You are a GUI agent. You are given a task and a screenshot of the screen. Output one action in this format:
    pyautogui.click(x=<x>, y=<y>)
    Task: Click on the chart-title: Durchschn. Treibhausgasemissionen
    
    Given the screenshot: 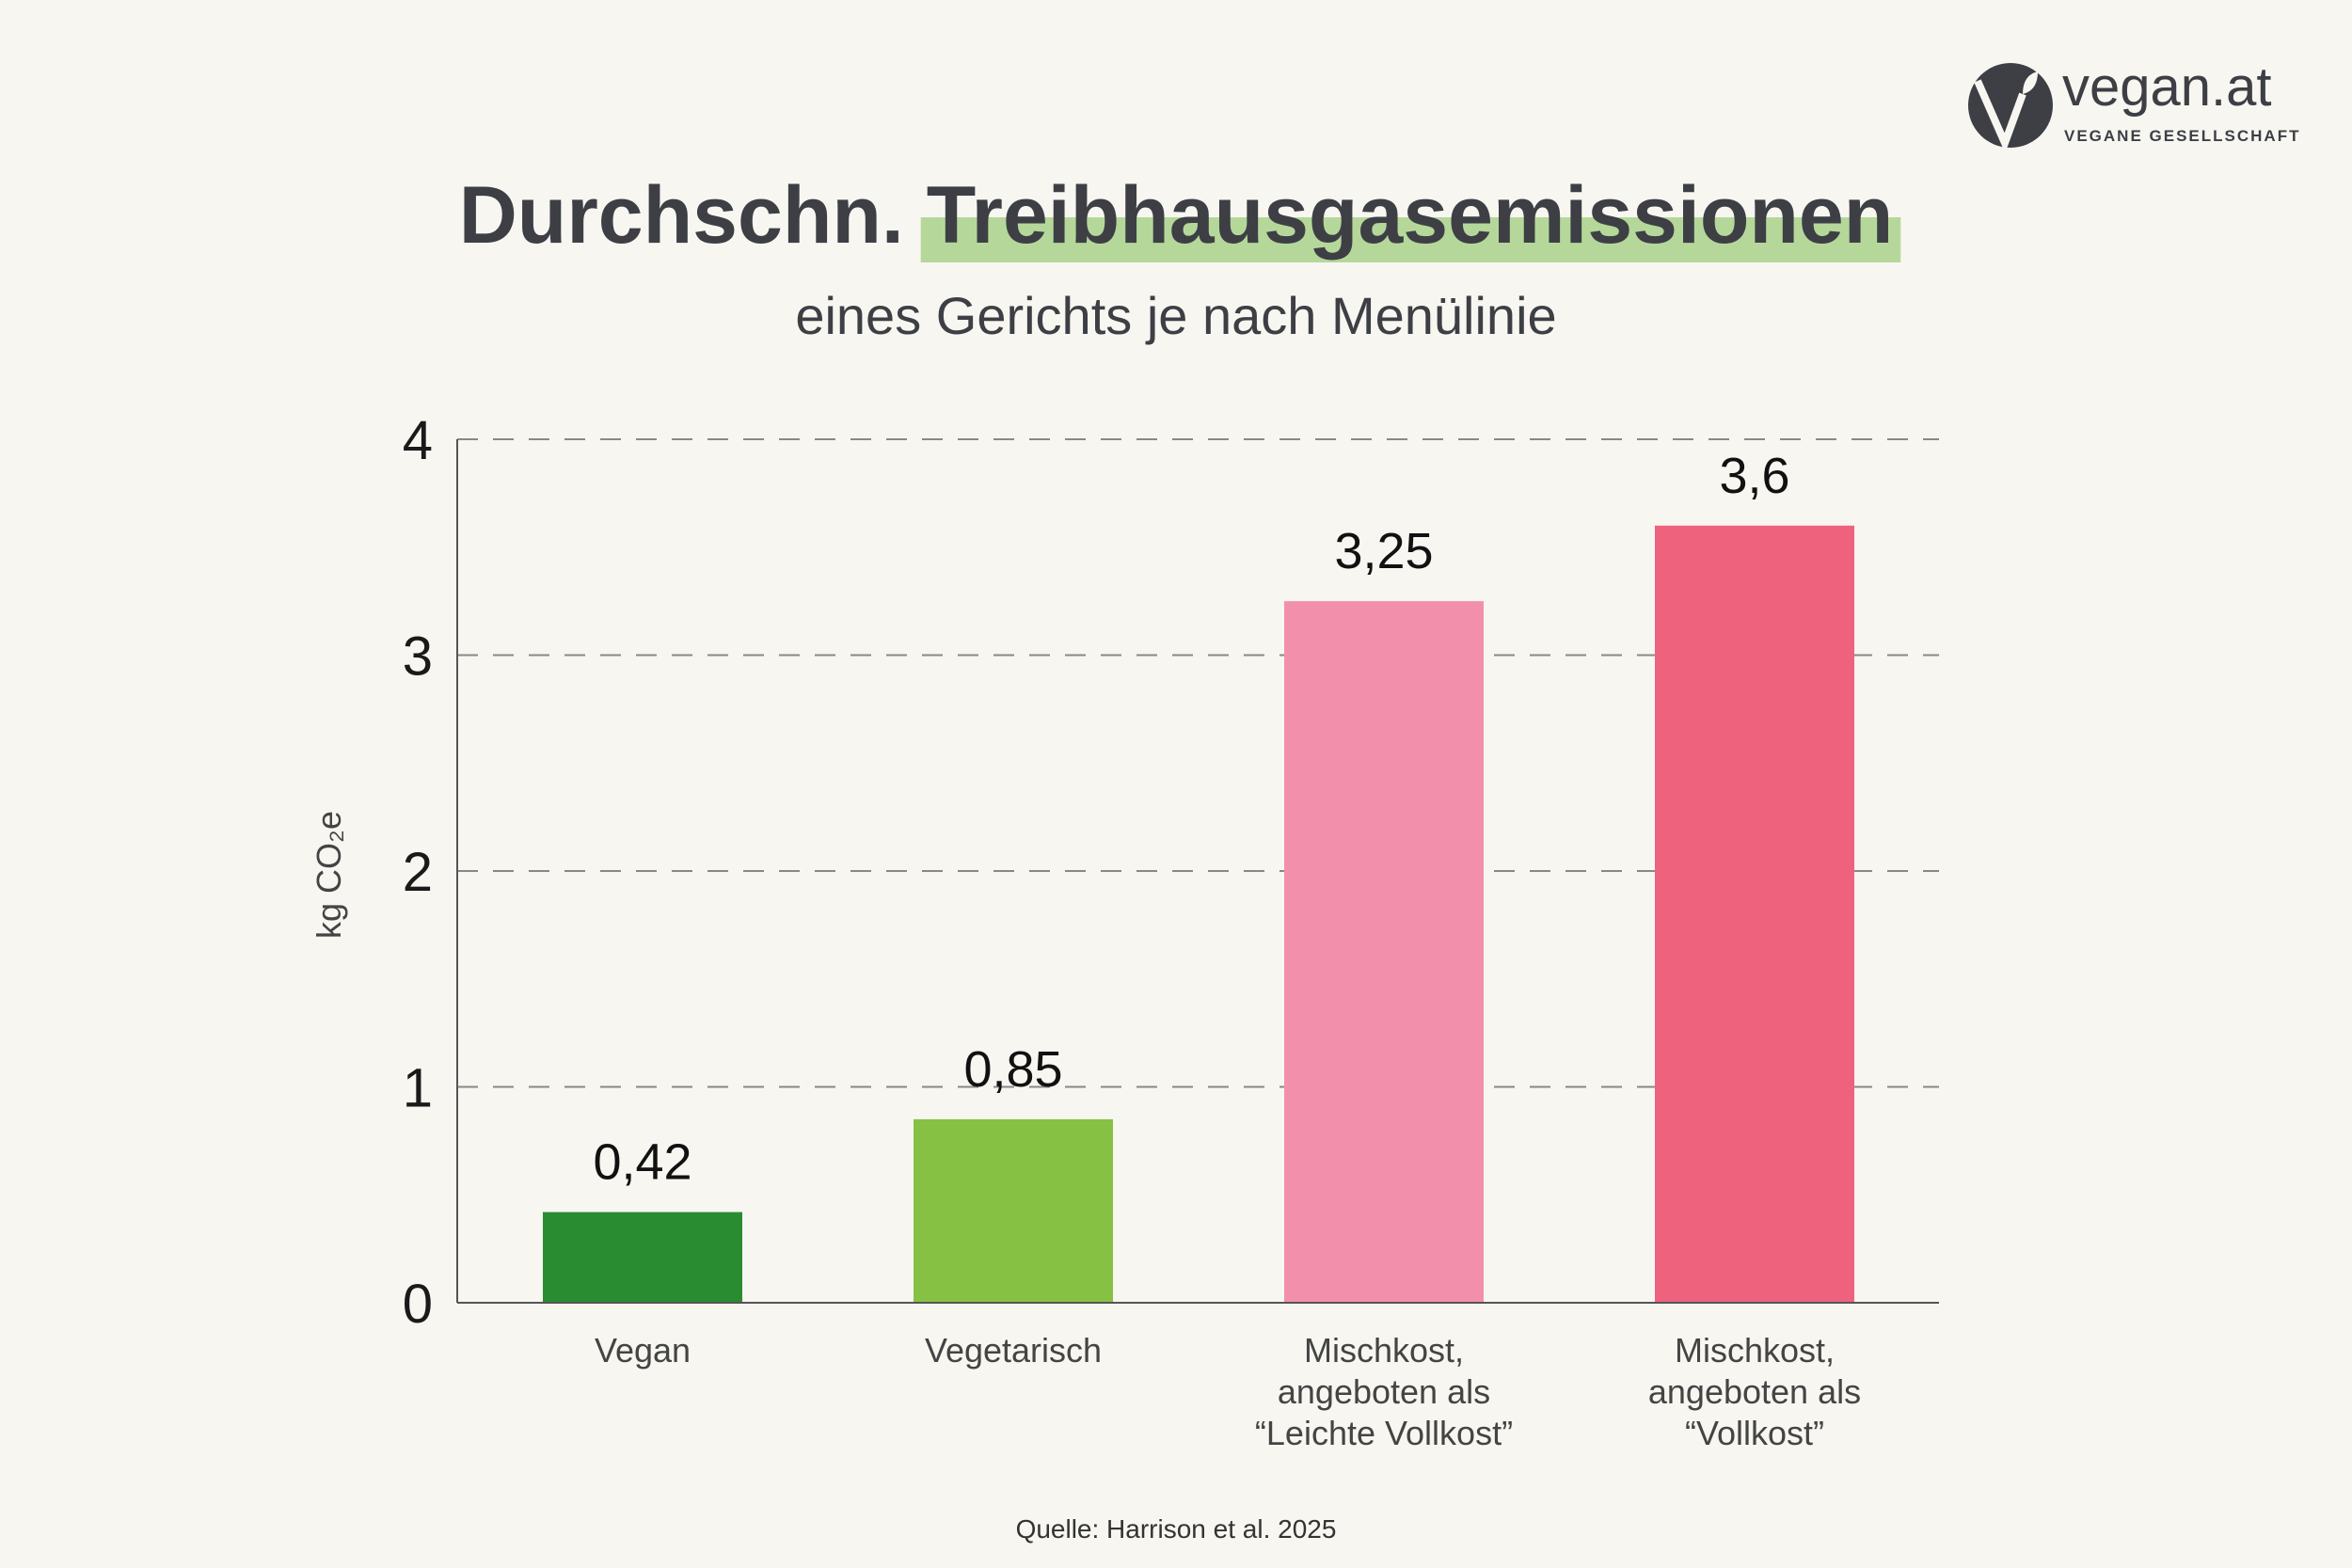 What is the action you would take?
    pyautogui.click(x=1176, y=215)
    